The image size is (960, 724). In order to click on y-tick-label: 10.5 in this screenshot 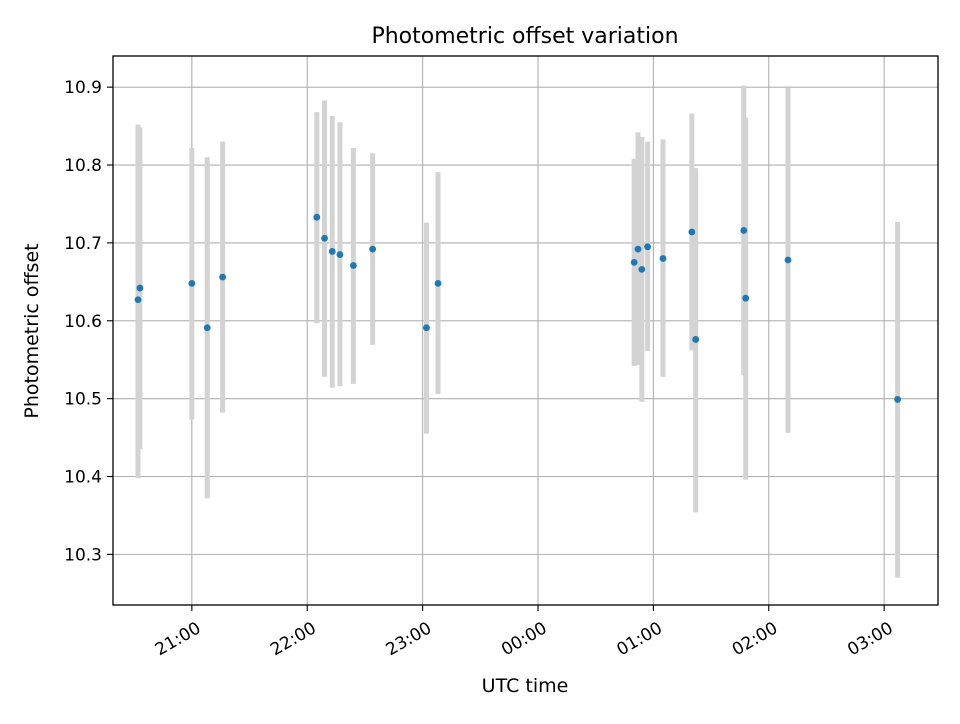, I will do `click(83, 400)`.